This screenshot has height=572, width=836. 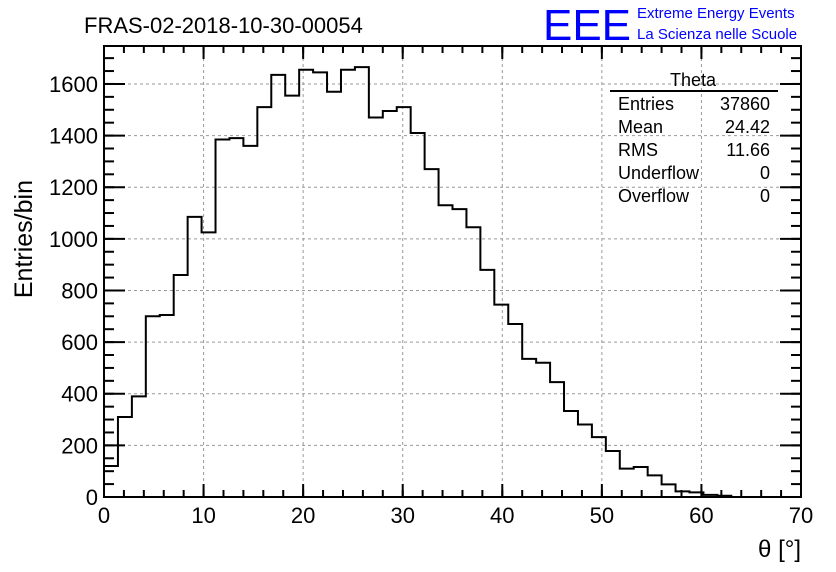 What do you see at coordinates (402, 515) in the screenshot?
I see `x-tick-label: 30` at bounding box center [402, 515].